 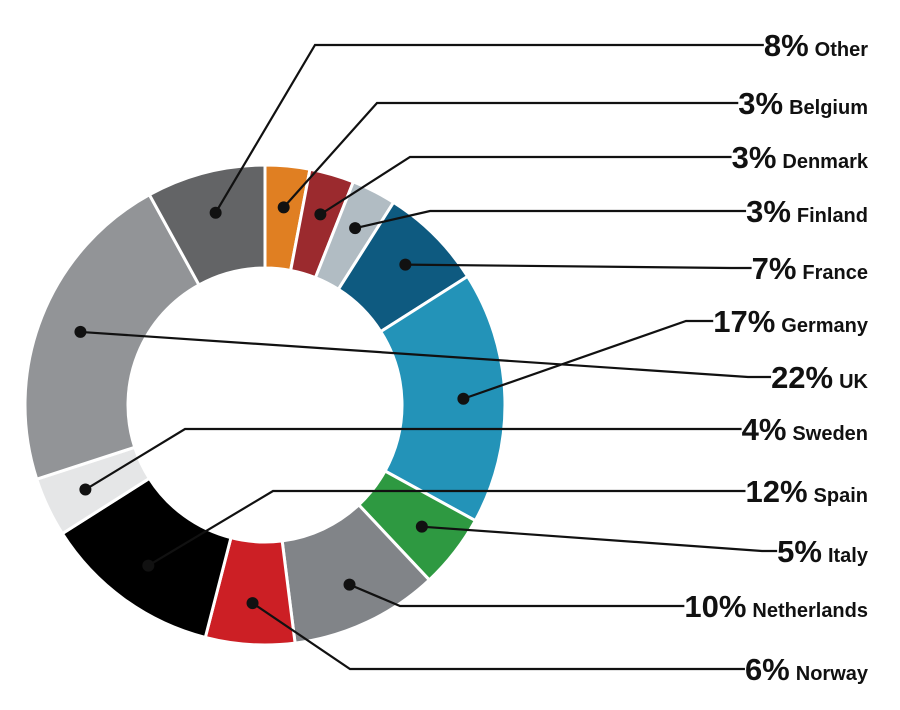 I want to click on label-belgium-percent: 3%, so click(x=760, y=103).